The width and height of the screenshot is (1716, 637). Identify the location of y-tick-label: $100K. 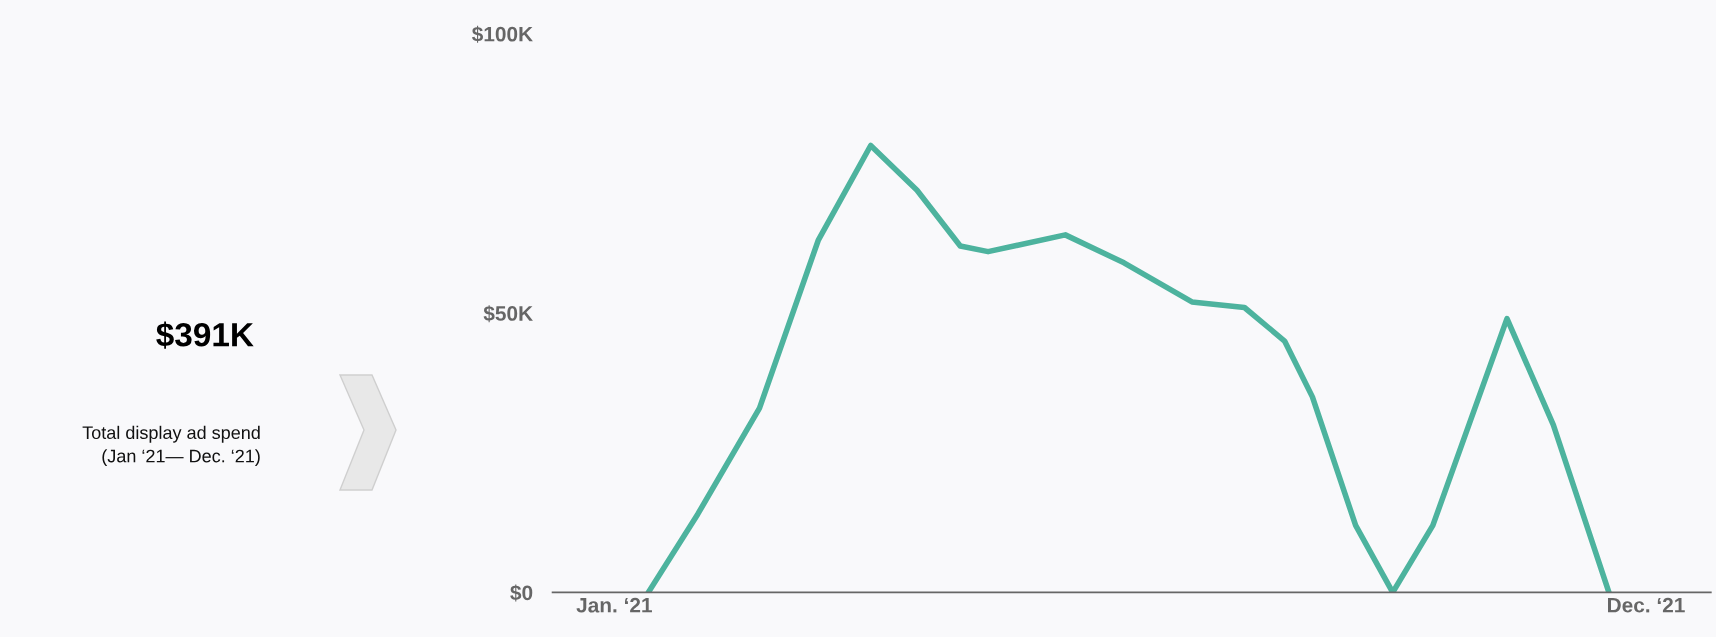
(502, 34).